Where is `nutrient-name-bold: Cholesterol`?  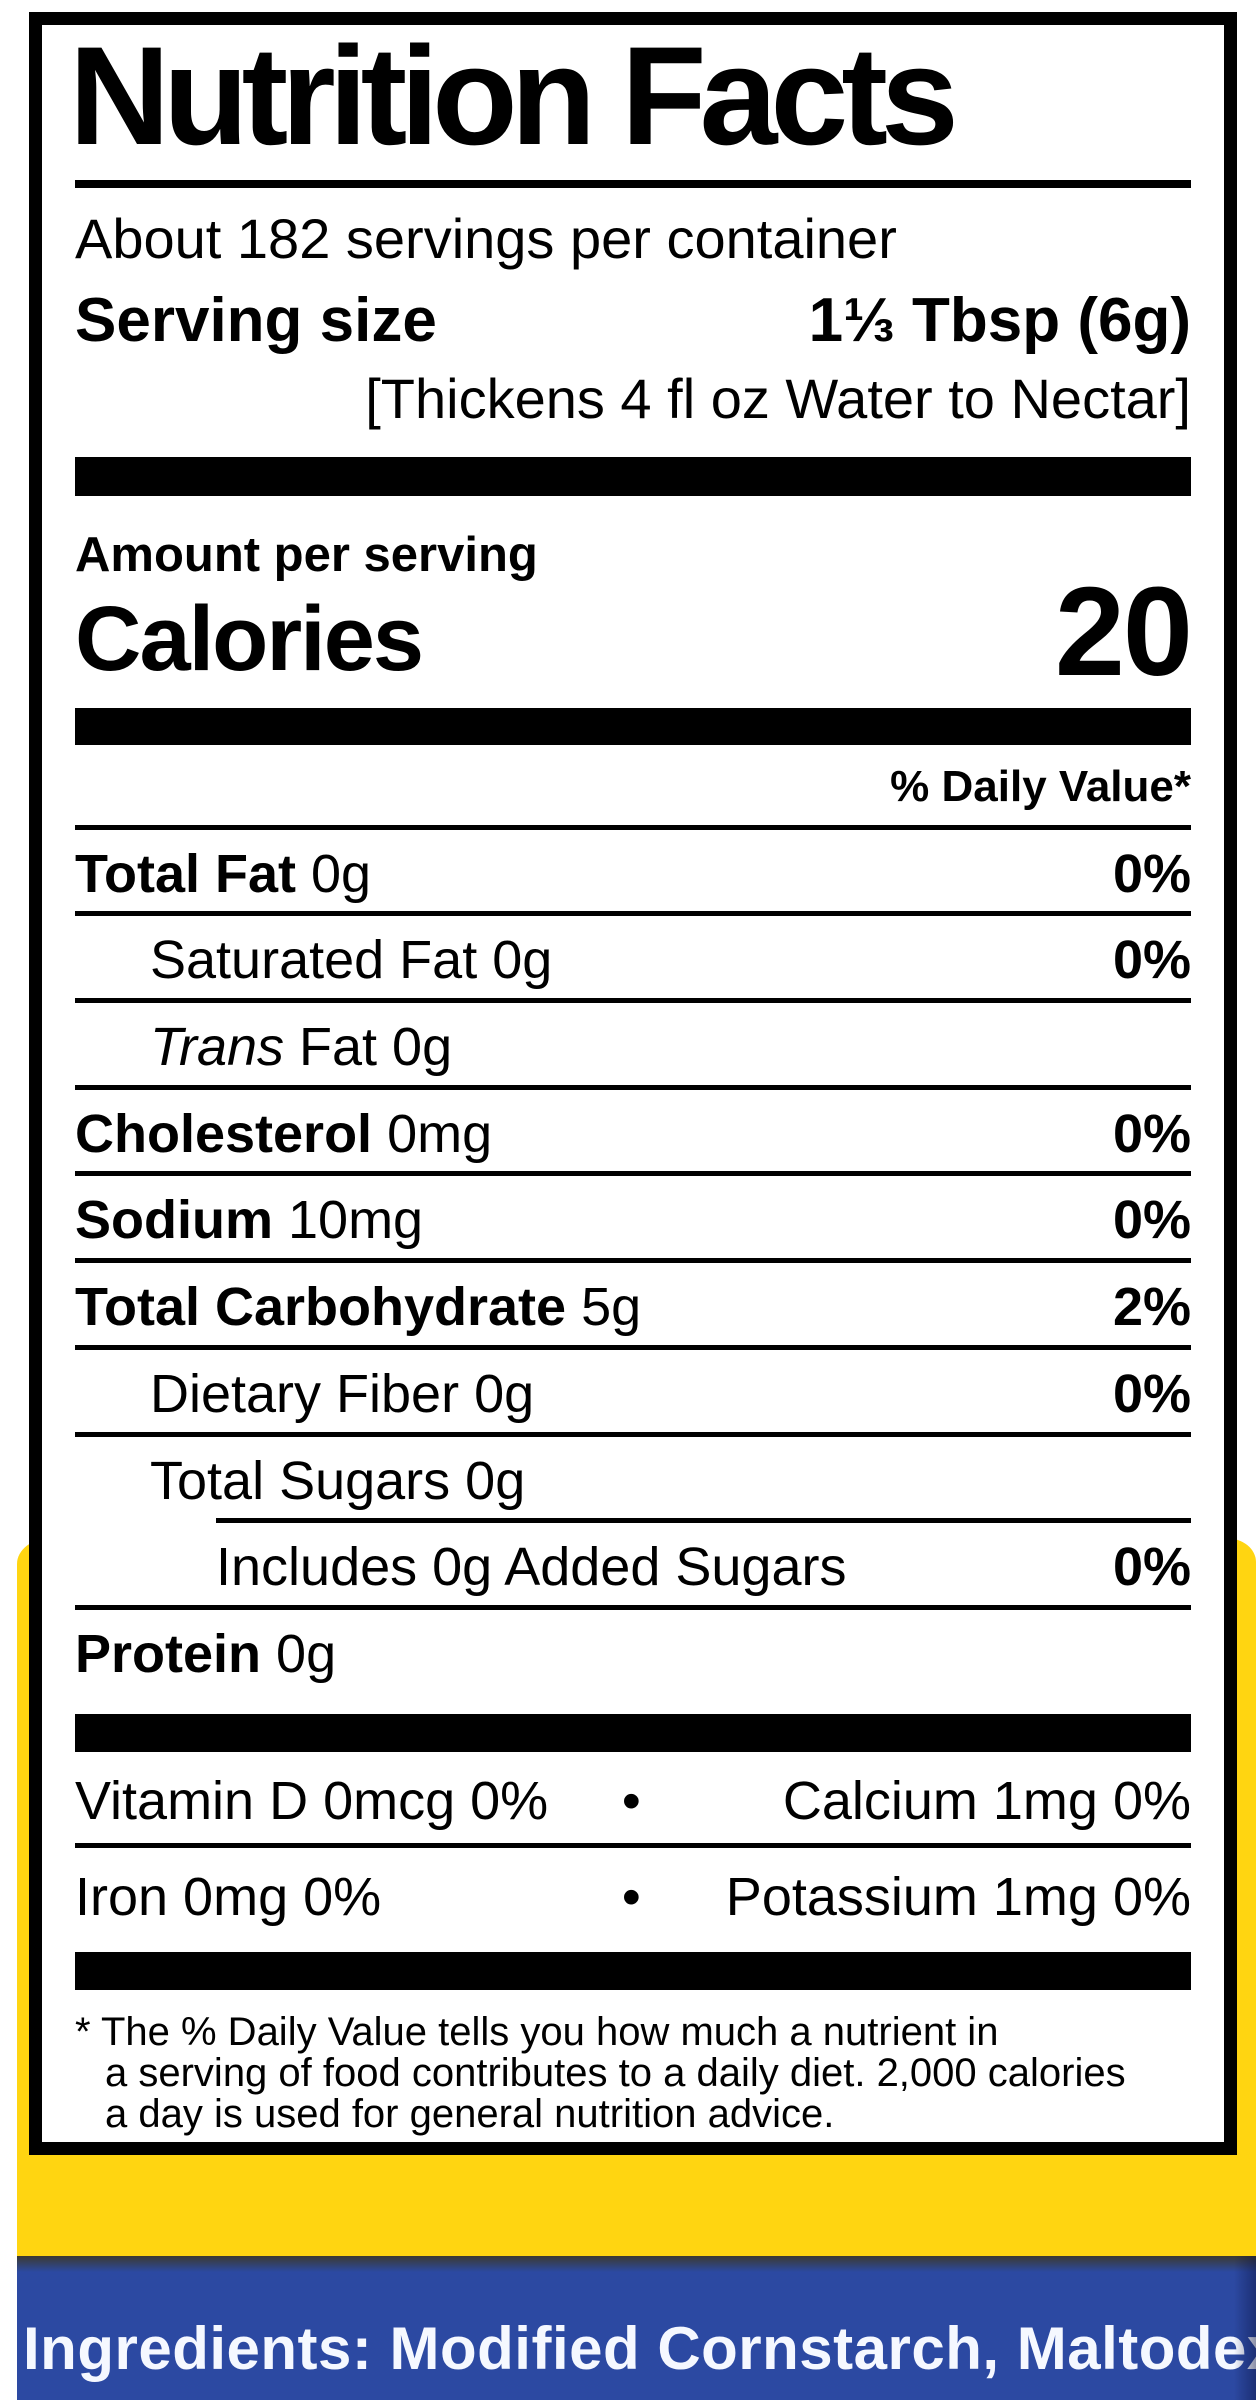 nutrient-name-bold: Cholesterol is located at coordinates (224, 1133).